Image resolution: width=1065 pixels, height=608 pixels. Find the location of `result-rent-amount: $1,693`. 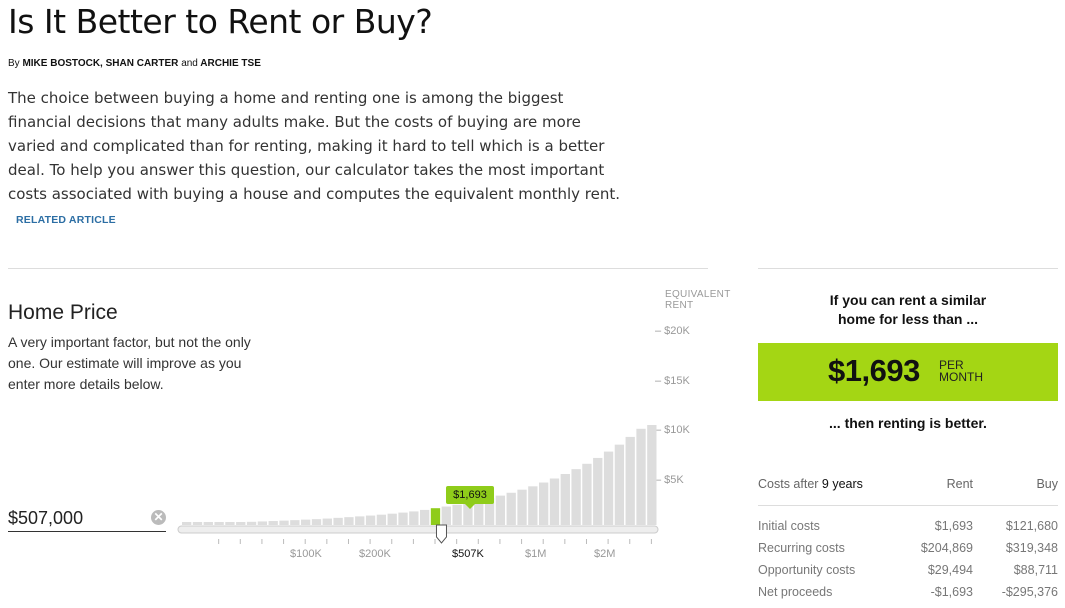

result-rent-amount: $1,693 is located at coordinates (874, 370).